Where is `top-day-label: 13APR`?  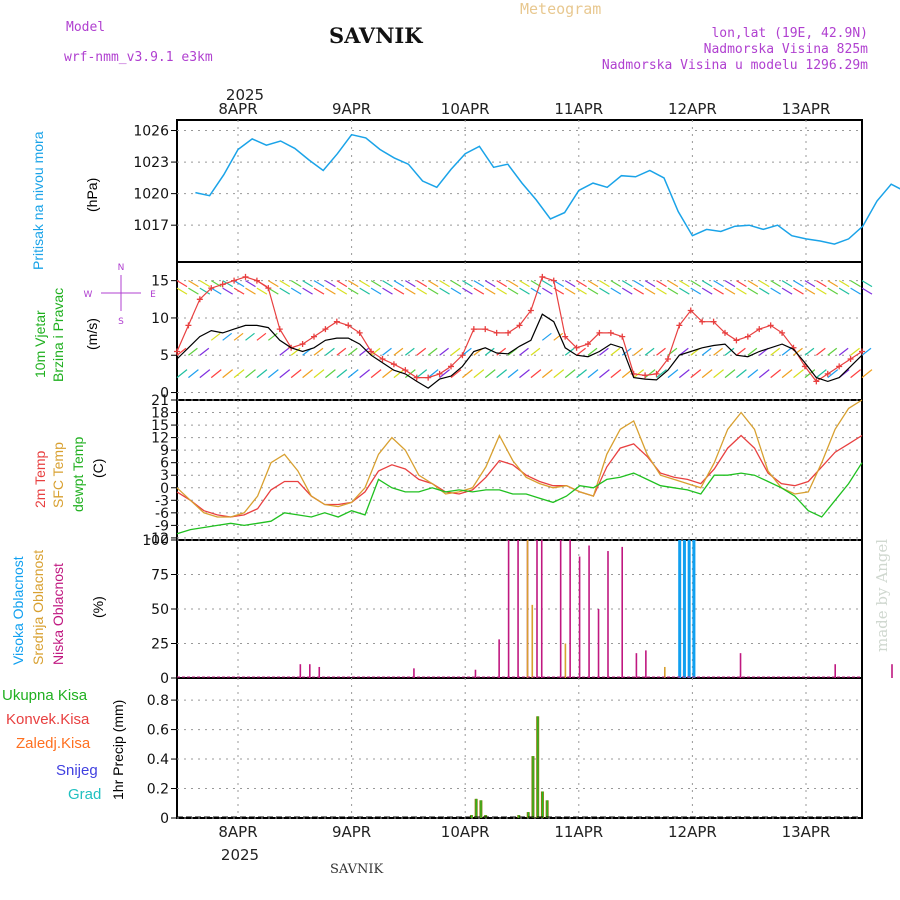
top-day-label: 13APR is located at coordinates (806, 109).